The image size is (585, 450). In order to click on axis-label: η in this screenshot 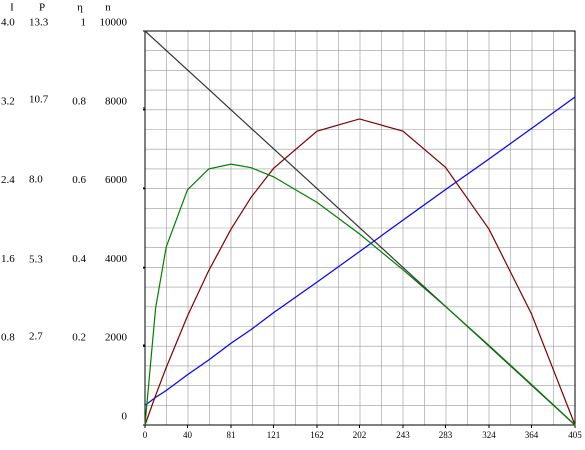, I will do `click(80, 8)`.